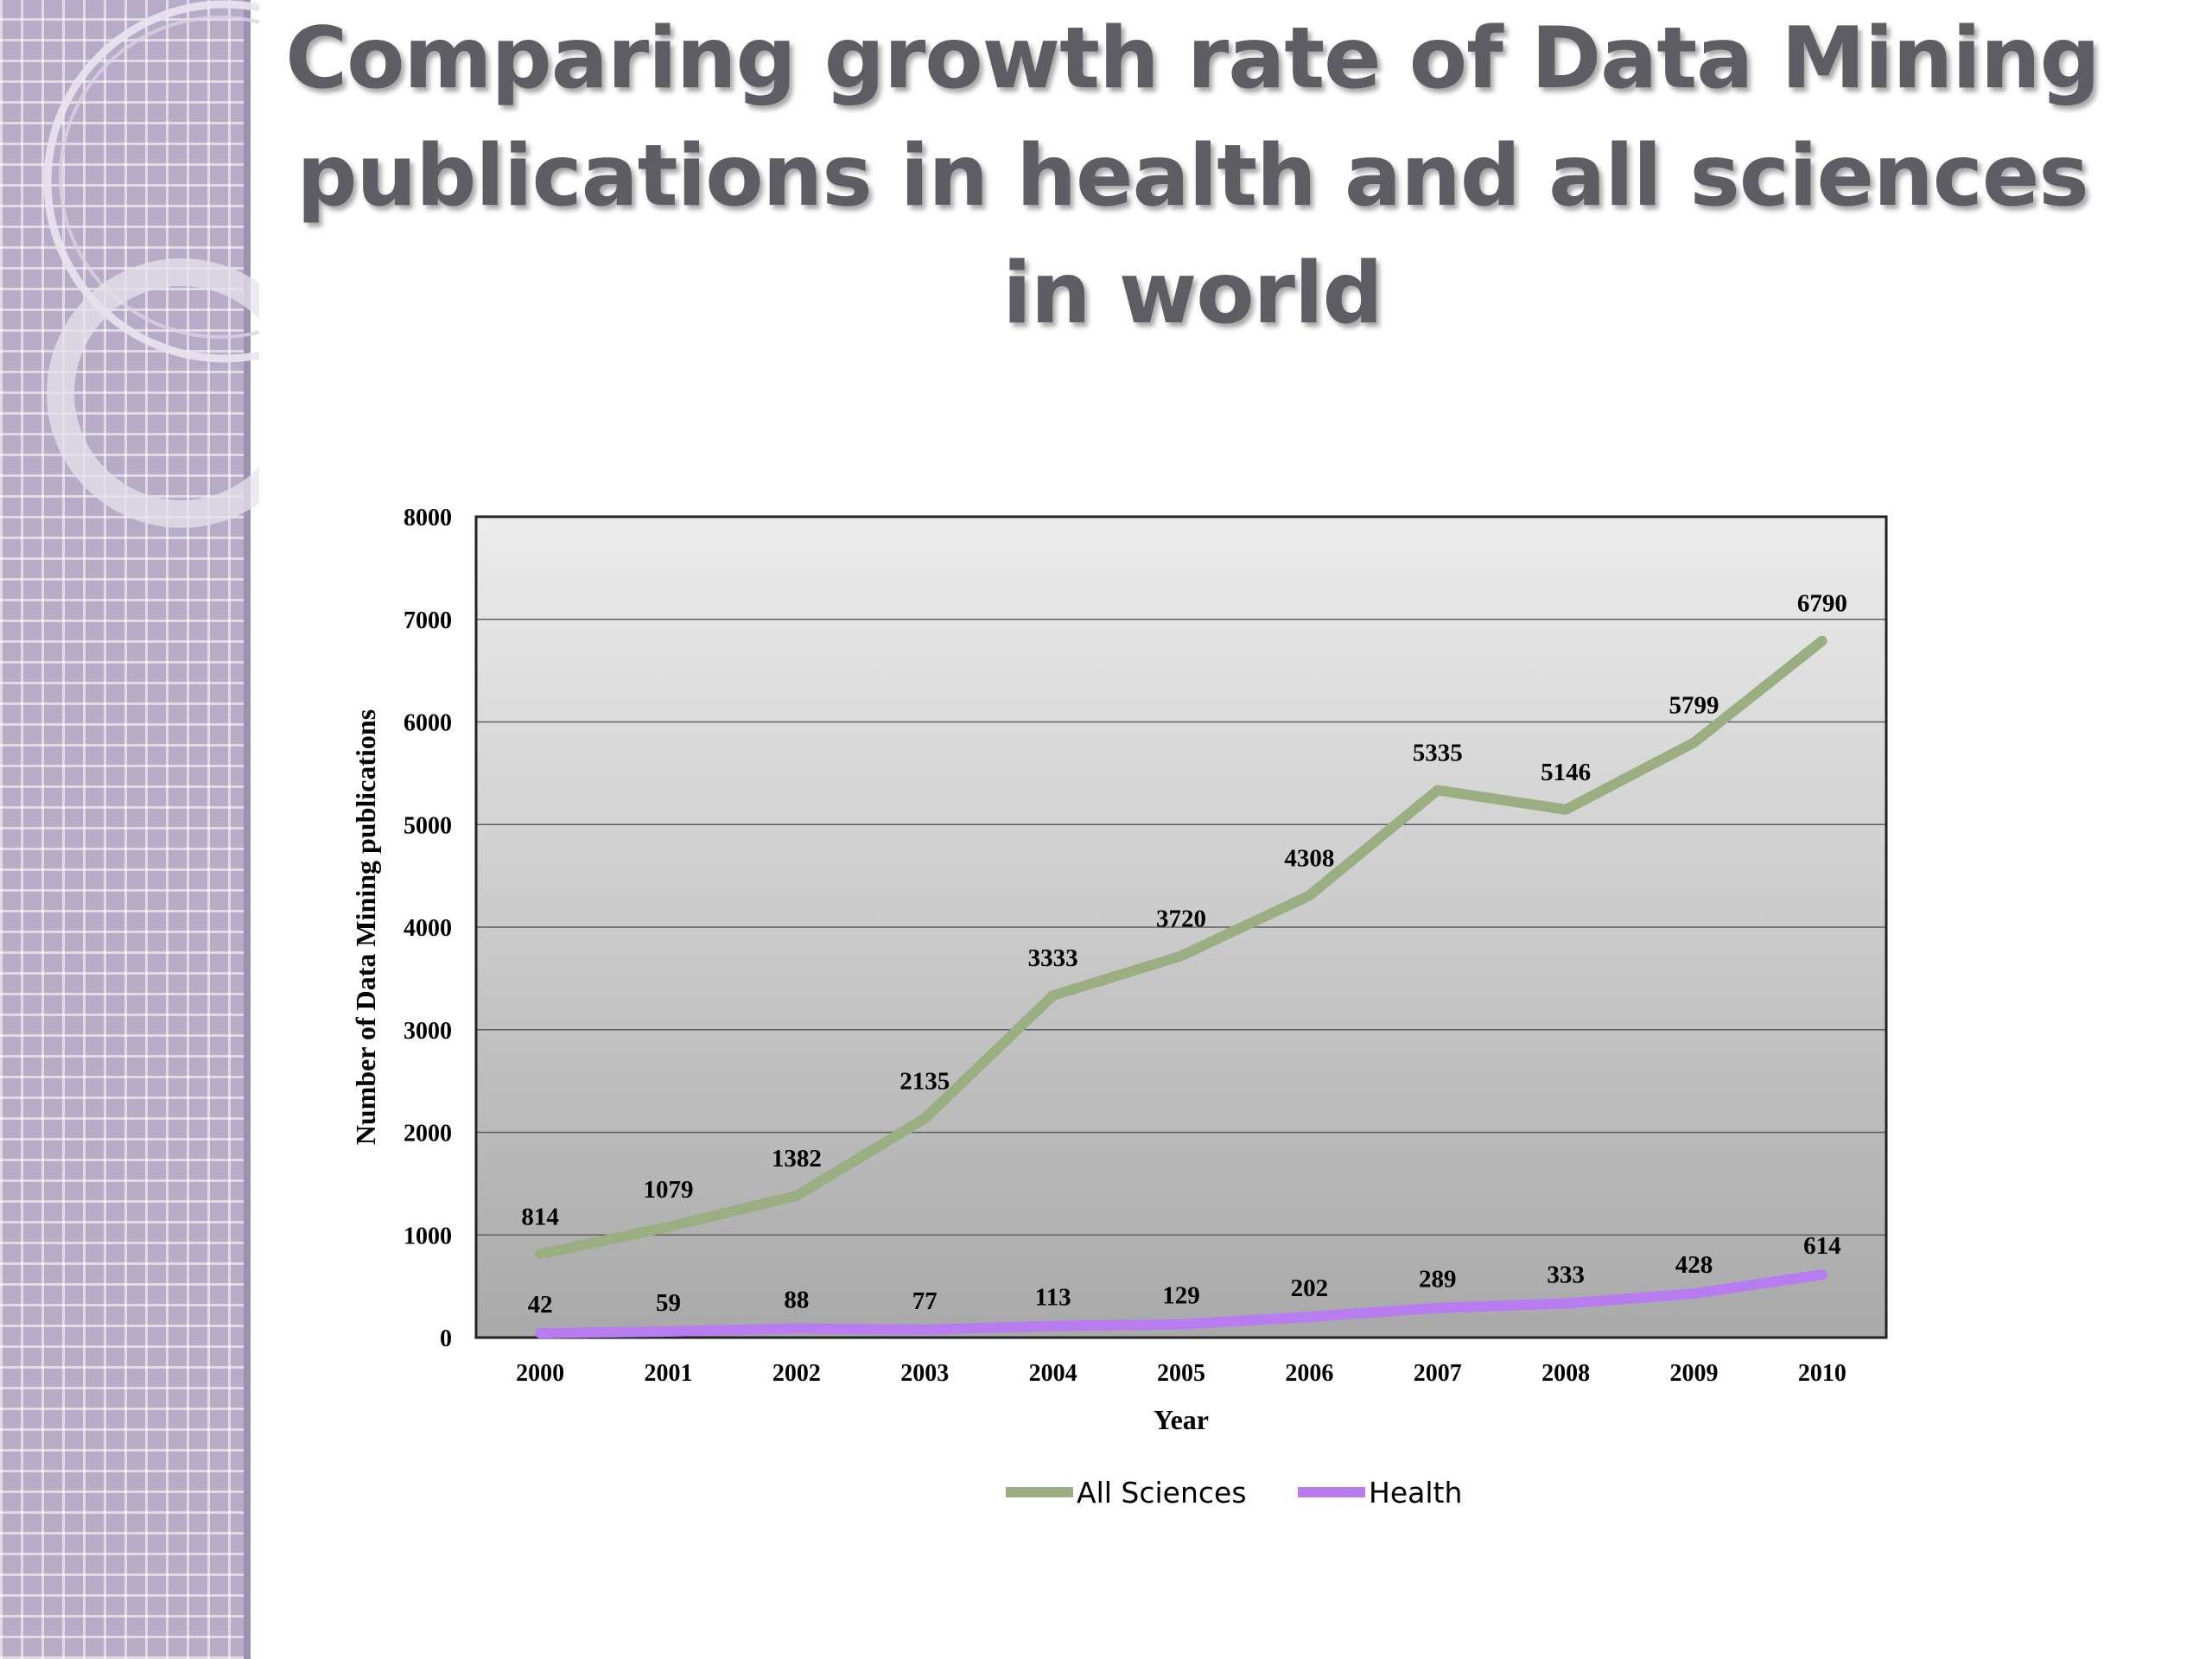  I want to click on decorative-rings, so click(151, 264).